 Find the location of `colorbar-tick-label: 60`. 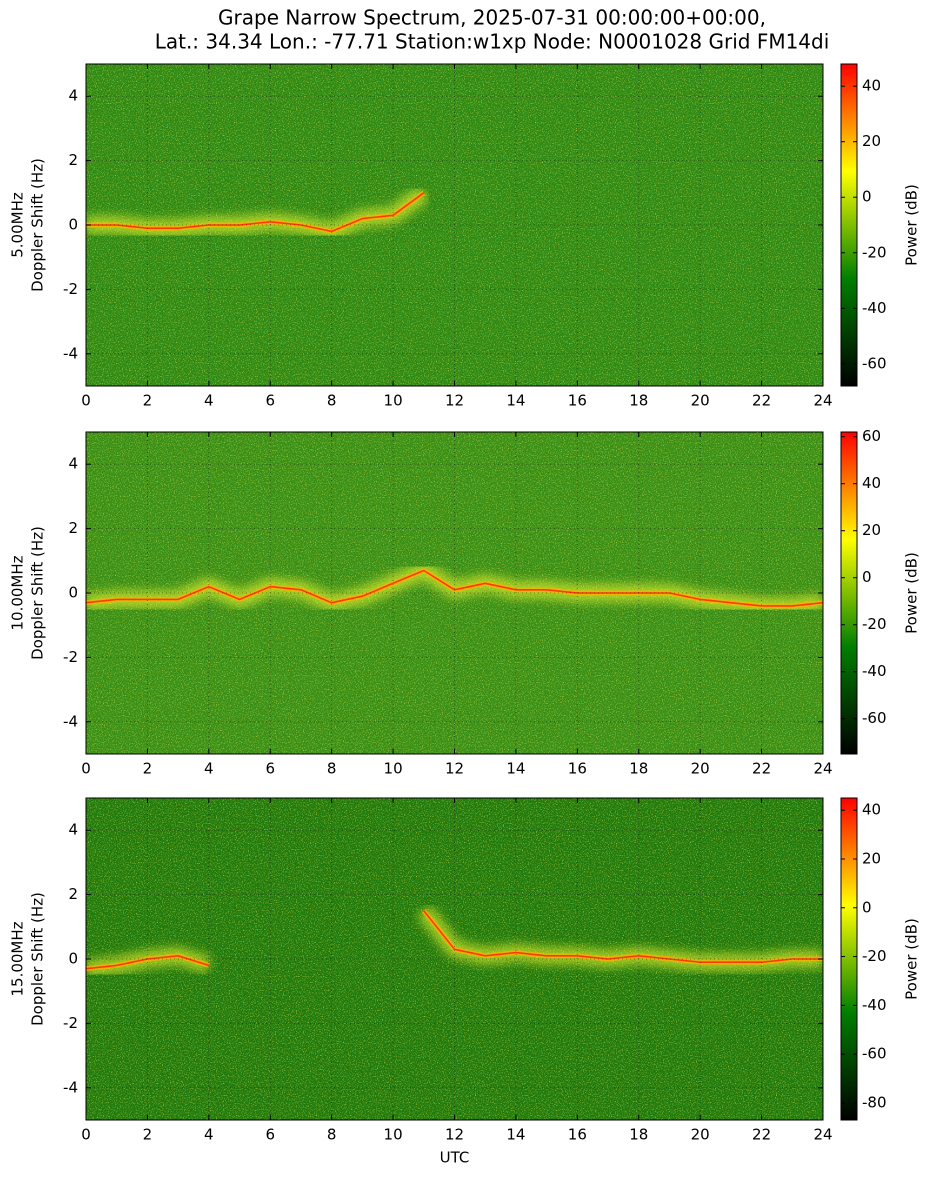

colorbar-tick-label: 60 is located at coordinates (871, 436).